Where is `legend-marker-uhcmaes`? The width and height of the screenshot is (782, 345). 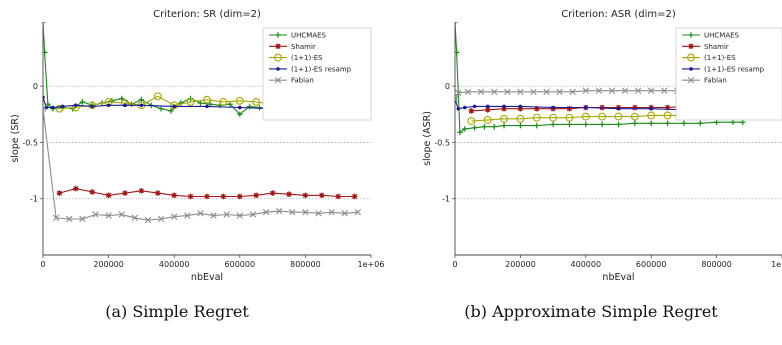 legend-marker-uhcmaes is located at coordinates (278, 35).